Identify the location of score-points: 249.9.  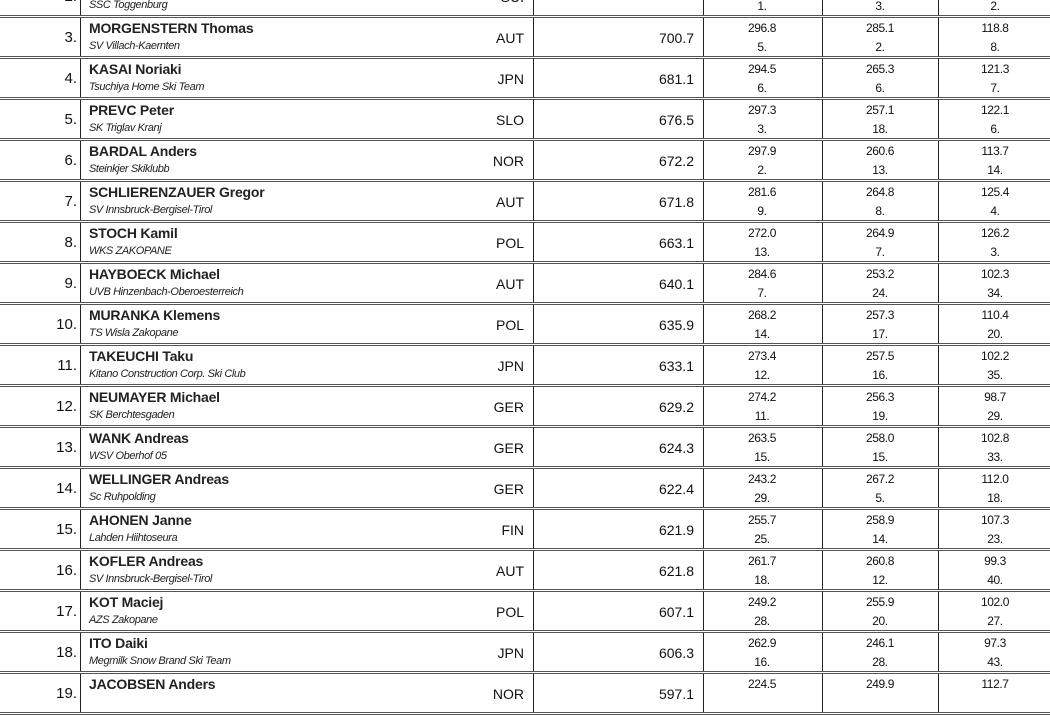
(880, 684).